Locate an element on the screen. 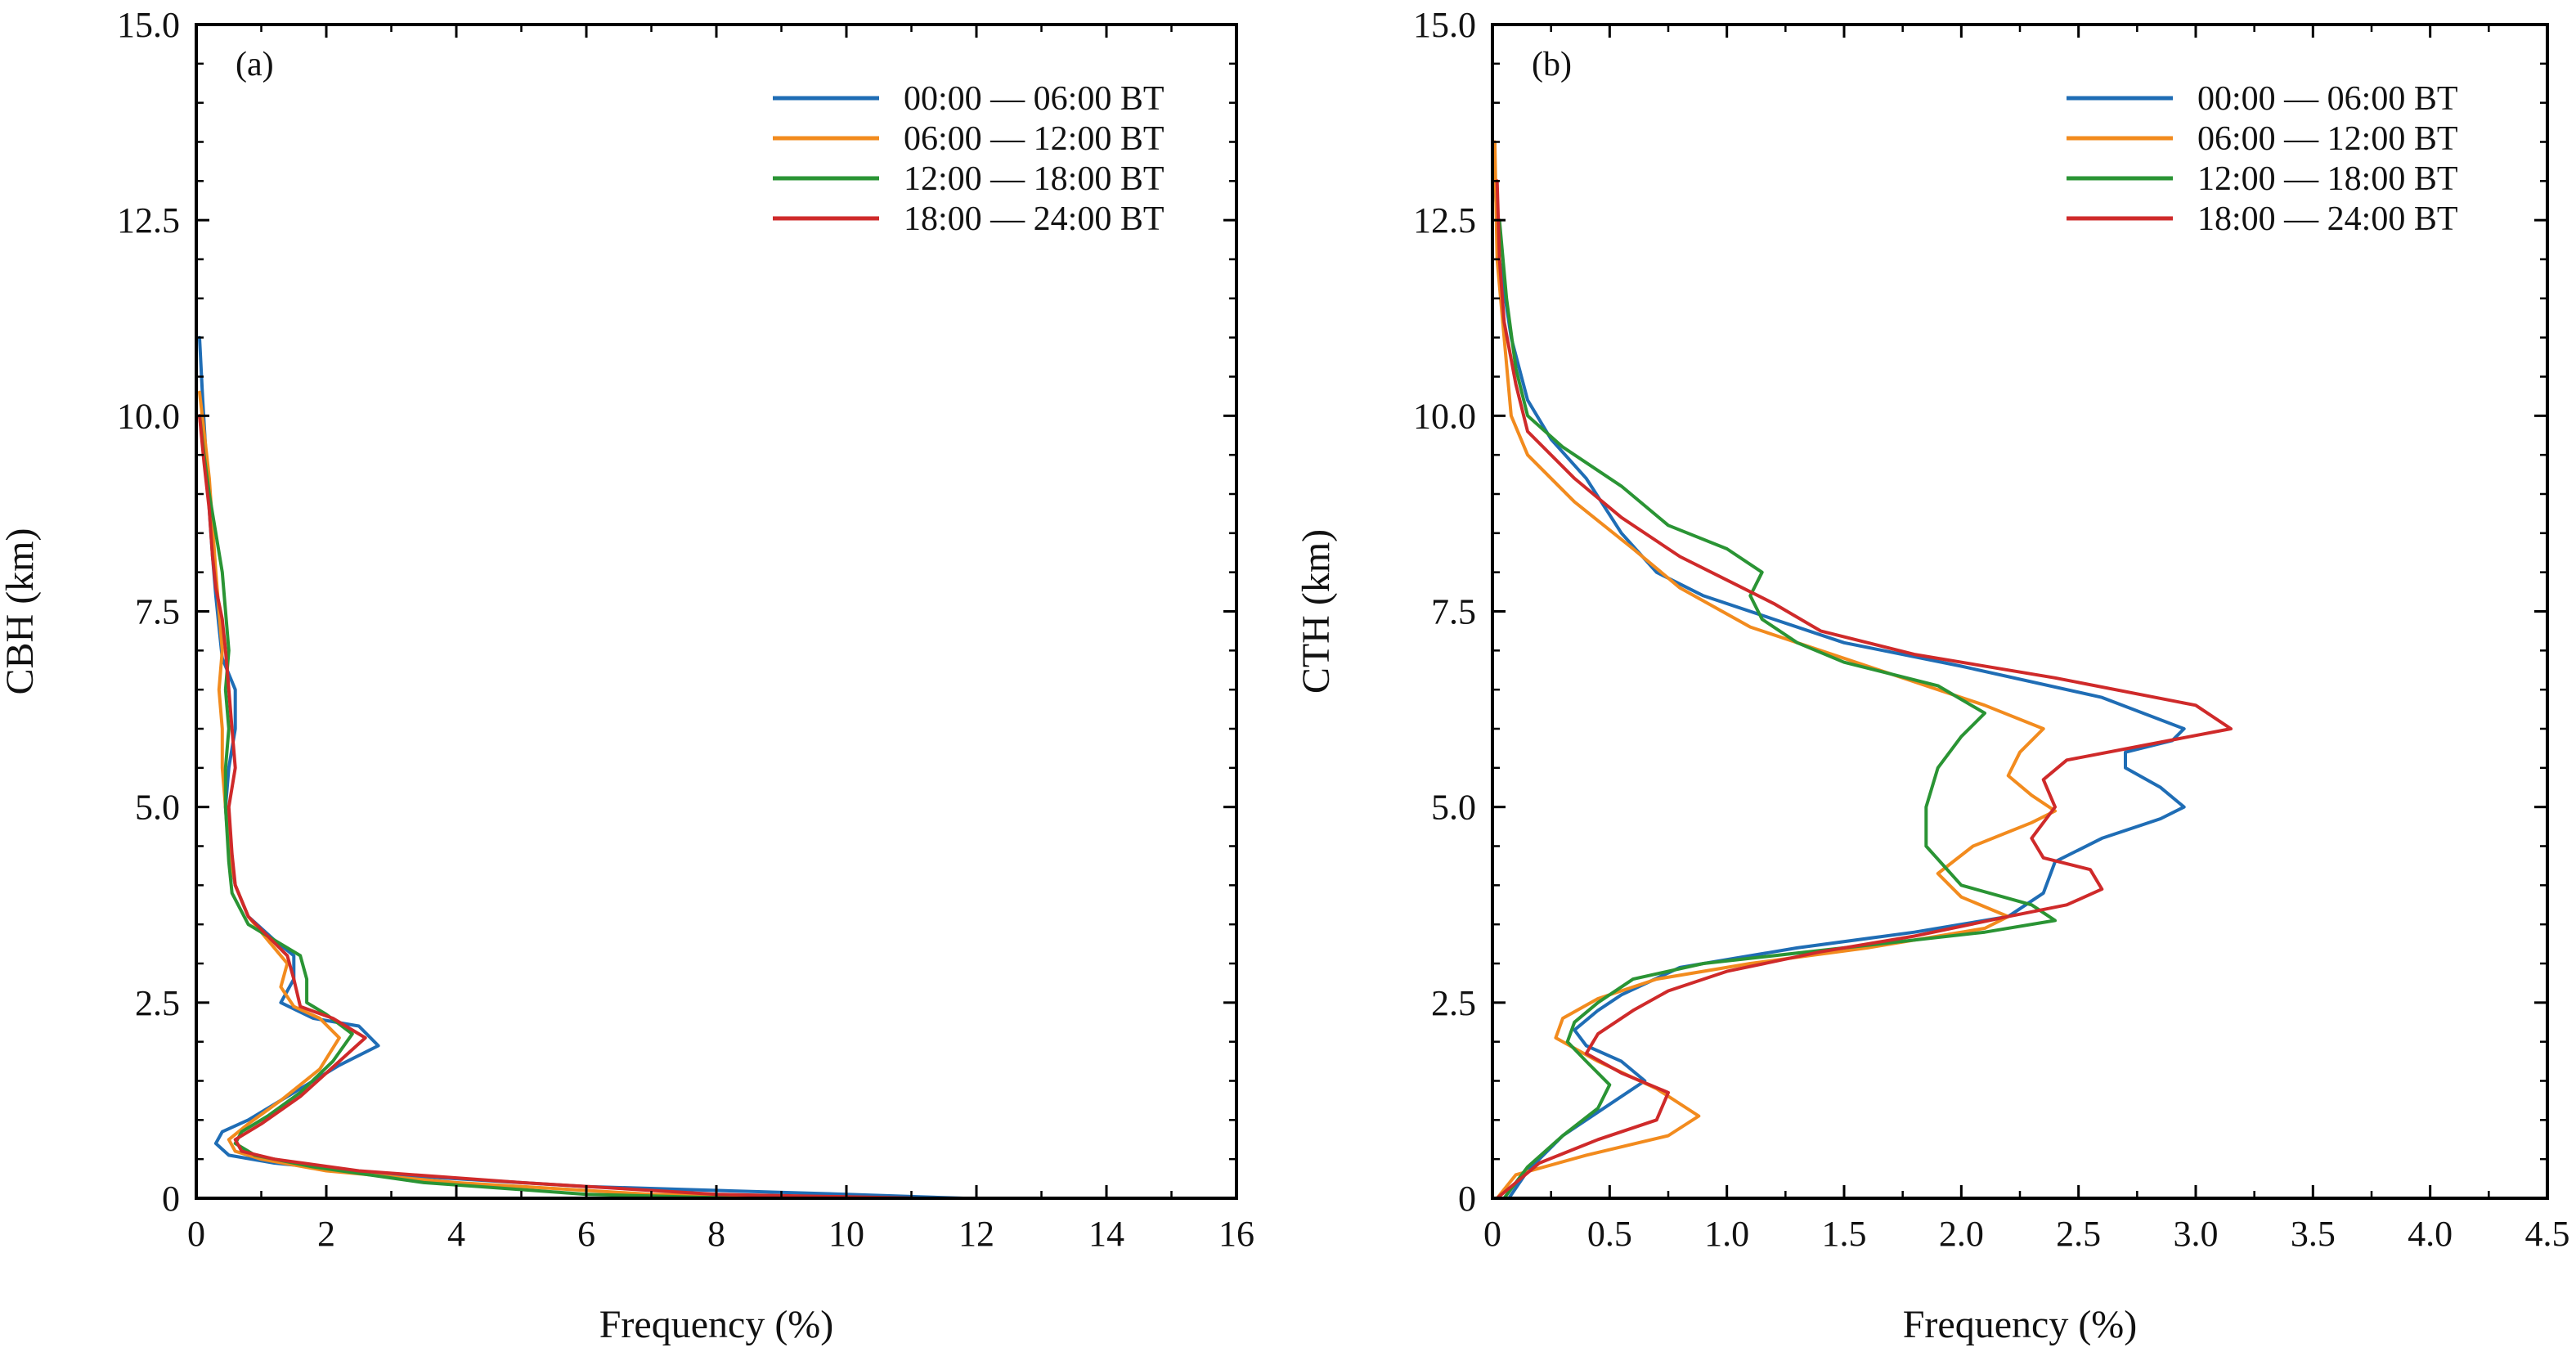  x-tick-label: 12 is located at coordinates (976, 1234).